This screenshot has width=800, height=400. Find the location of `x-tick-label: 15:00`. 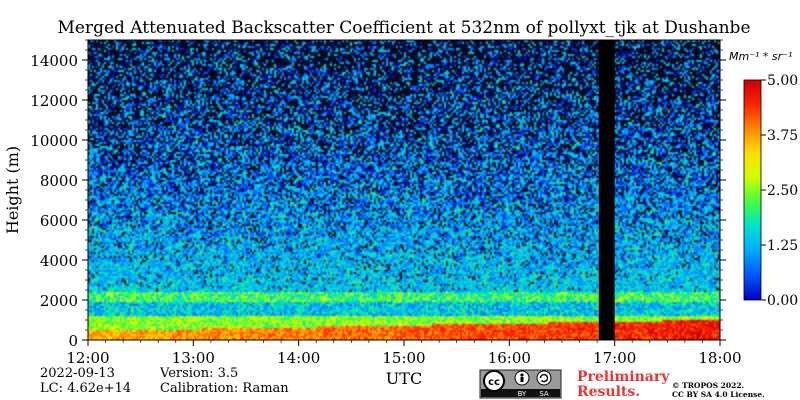

x-tick-label: 15:00 is located at coordinates (403, 358).